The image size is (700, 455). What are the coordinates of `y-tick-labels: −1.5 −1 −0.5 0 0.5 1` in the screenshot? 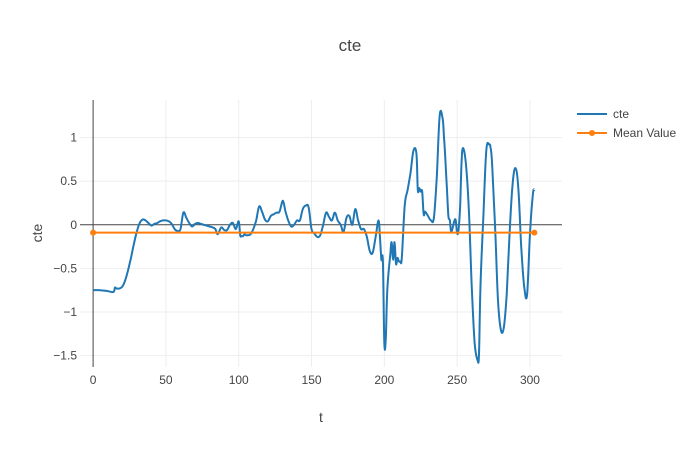 It's located at (65, 247).